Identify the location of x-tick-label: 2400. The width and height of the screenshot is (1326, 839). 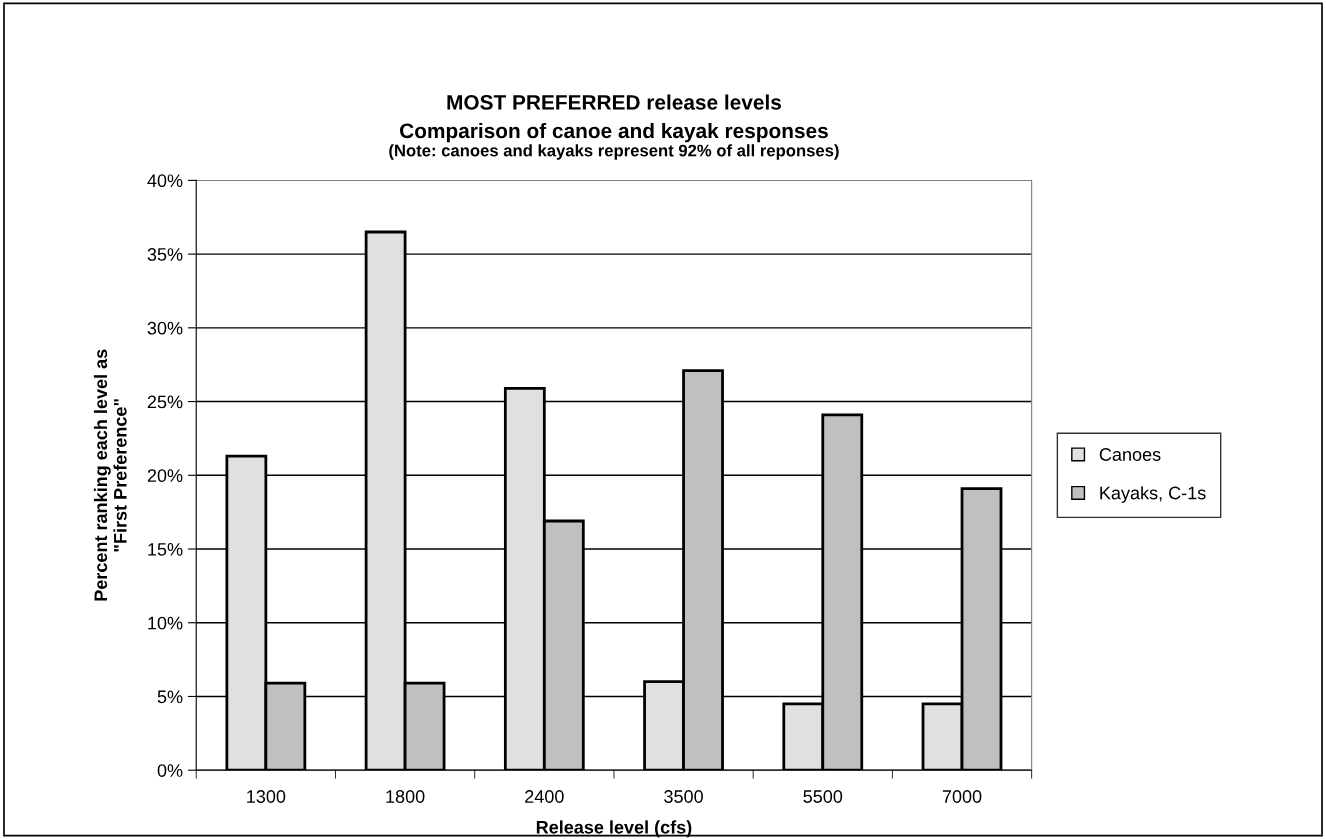
(544, 796).